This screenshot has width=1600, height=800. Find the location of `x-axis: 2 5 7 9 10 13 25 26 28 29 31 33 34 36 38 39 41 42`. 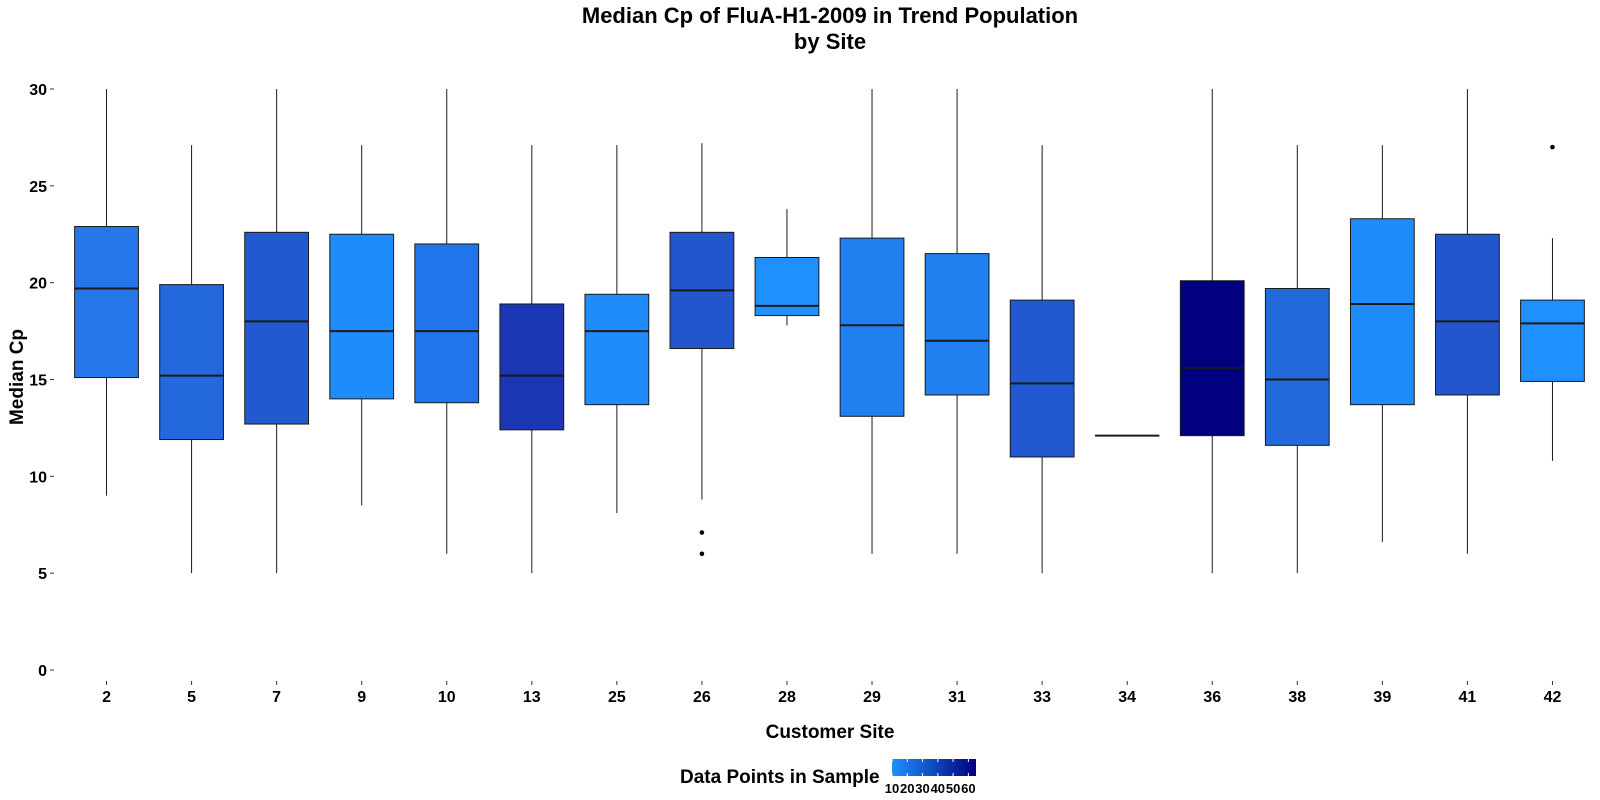

x-axis: 2 5 7 9 10 13 25 26 28 29 31 33 34 36 38 39 41 42 is located at coordinates (831, 693).